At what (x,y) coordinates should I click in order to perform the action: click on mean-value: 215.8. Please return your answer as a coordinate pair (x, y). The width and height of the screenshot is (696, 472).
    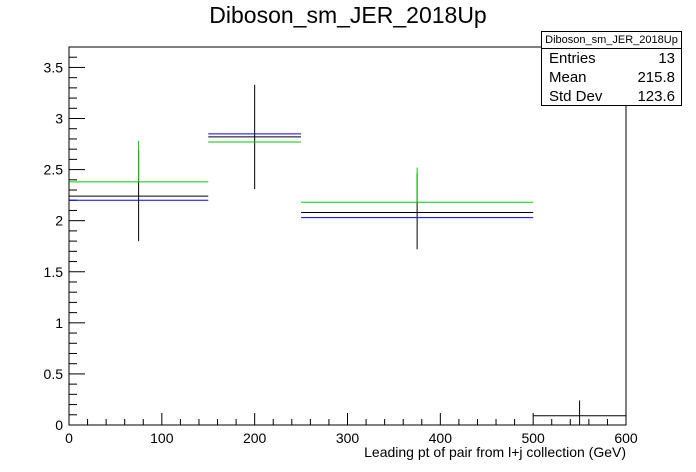
    Looking at the image, I should click on (656, 77).